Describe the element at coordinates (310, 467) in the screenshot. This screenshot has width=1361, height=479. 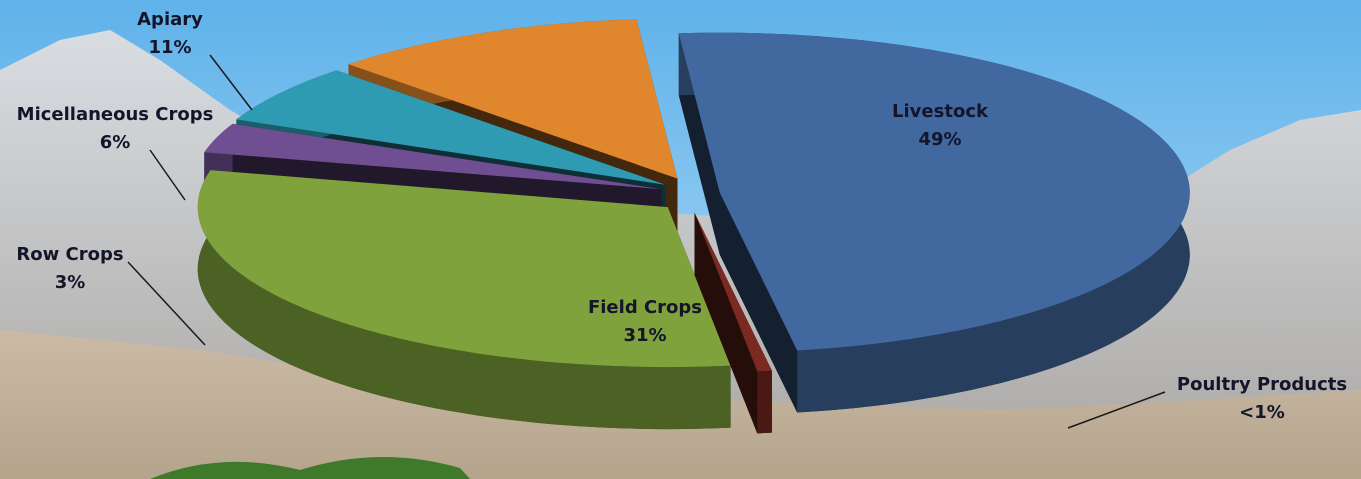
I see `background-foliage` at that location.